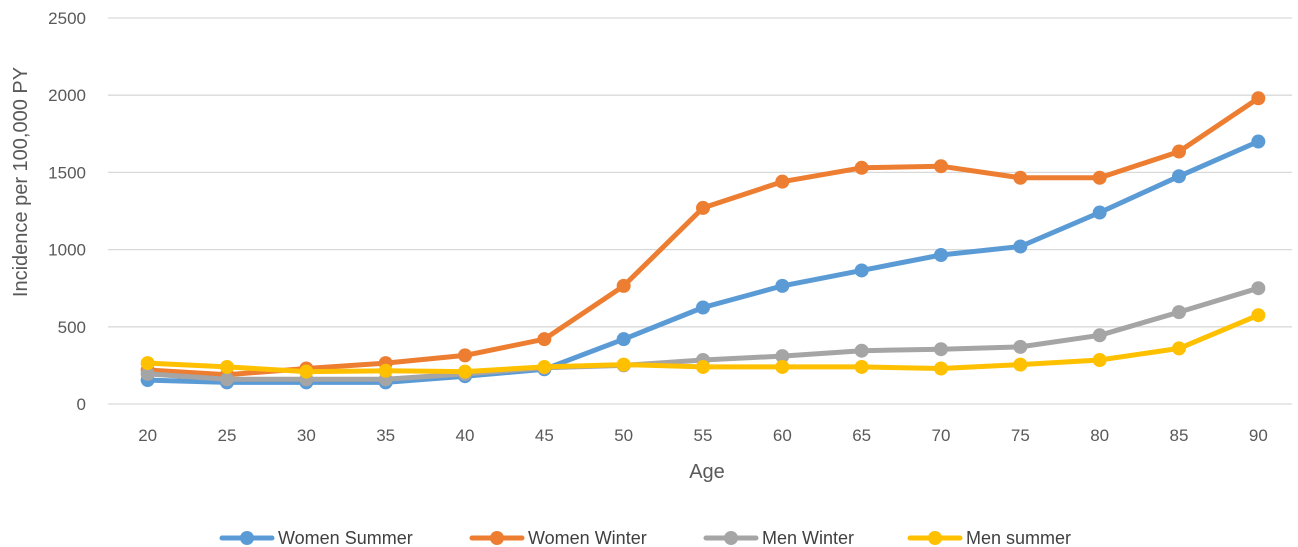 The image size is (1298, 547). I want to click on legend-label: Men Winter, so click(808, 537).